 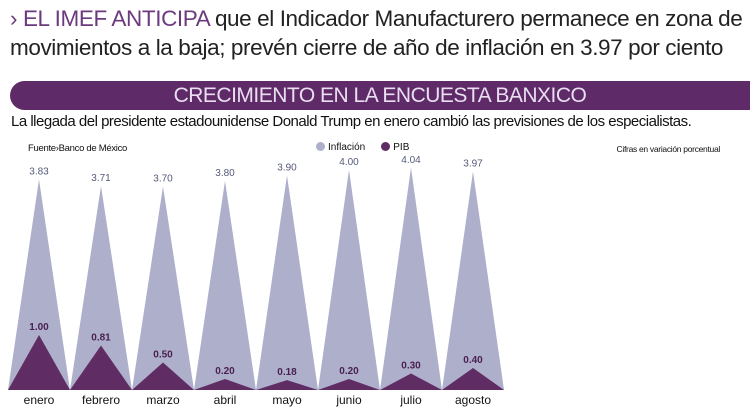 What do you see at coordinates (101, 337) in the screenshot?
I see `pib-value-label: 0.81` at bounding box center [101, 337].